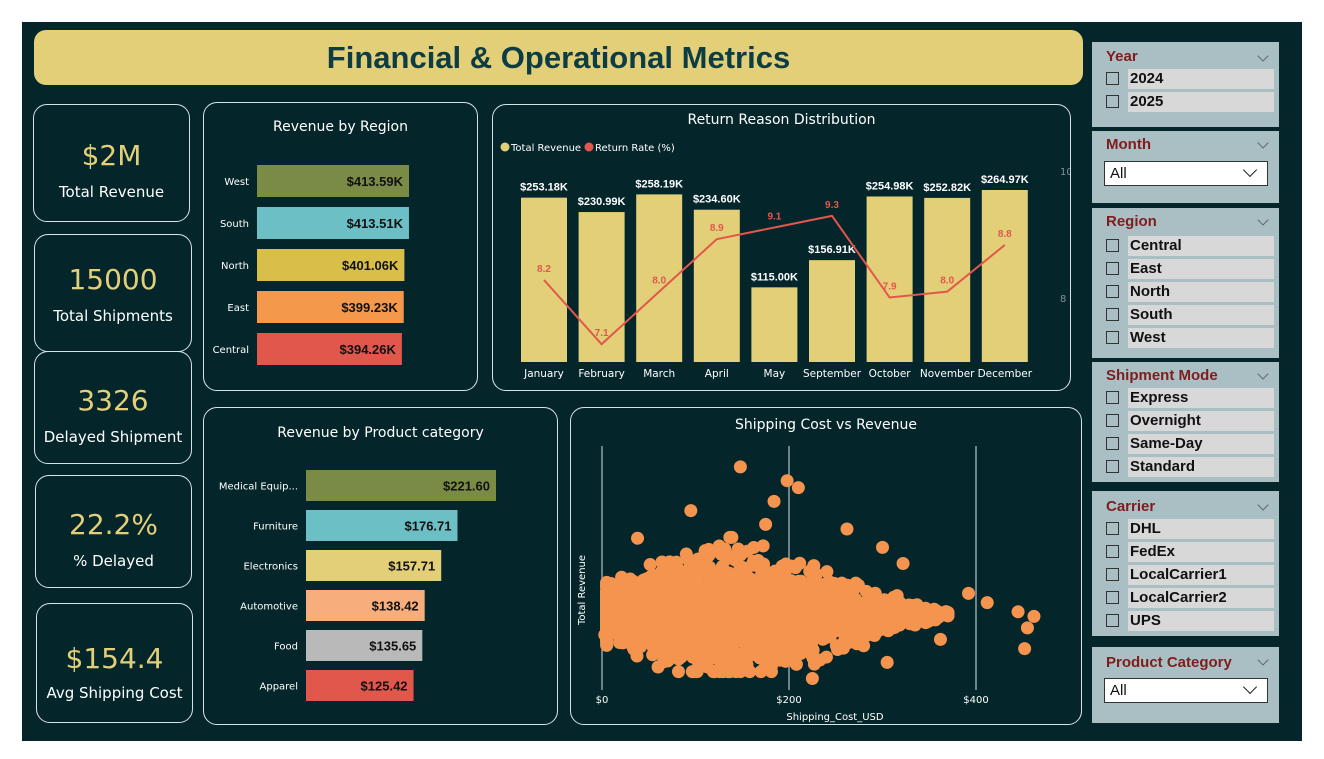 This screenshot has height=759, width=1324. What do you see at coordinates (589, 147) in the screenshot?
I see `legend-marker` at bounding box center [589, 147].